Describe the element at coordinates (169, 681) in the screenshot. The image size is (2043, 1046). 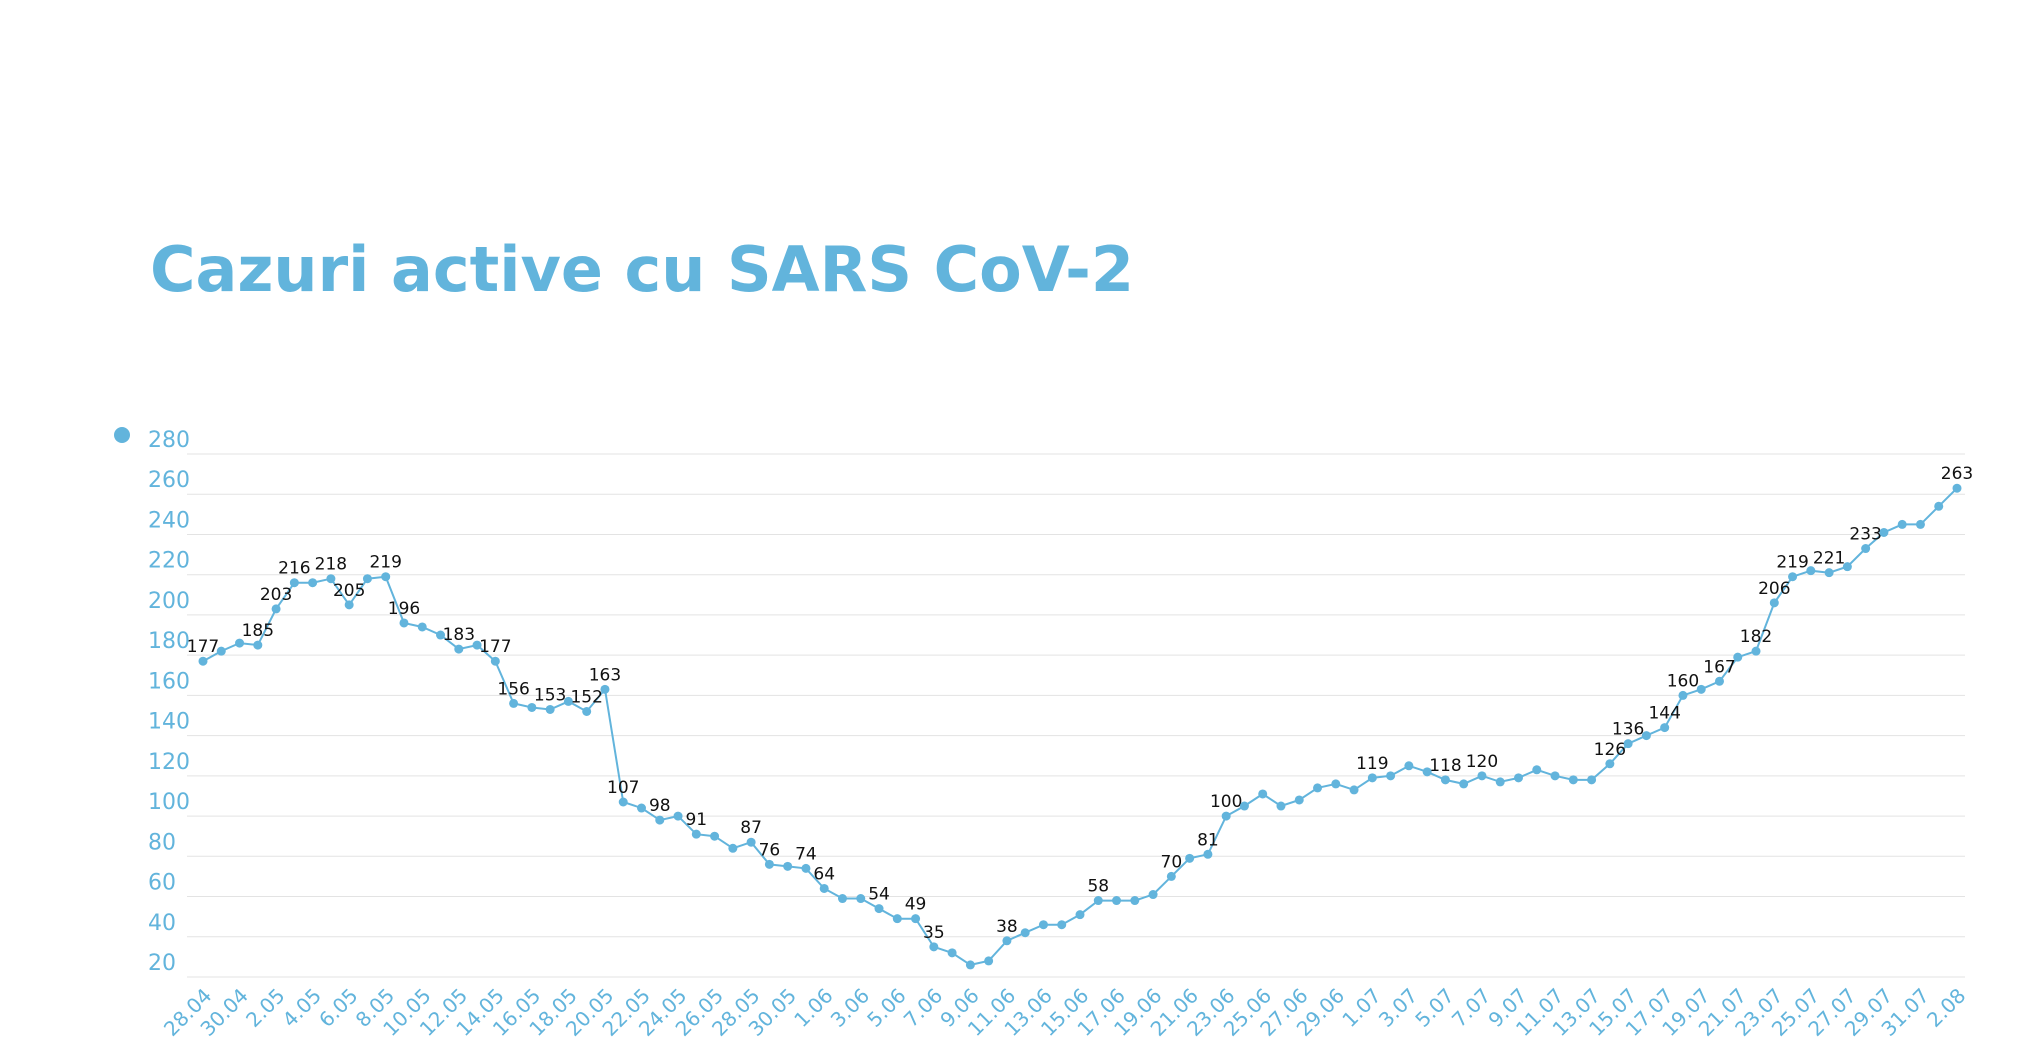
I see `y-tick-label: 160` at that location.